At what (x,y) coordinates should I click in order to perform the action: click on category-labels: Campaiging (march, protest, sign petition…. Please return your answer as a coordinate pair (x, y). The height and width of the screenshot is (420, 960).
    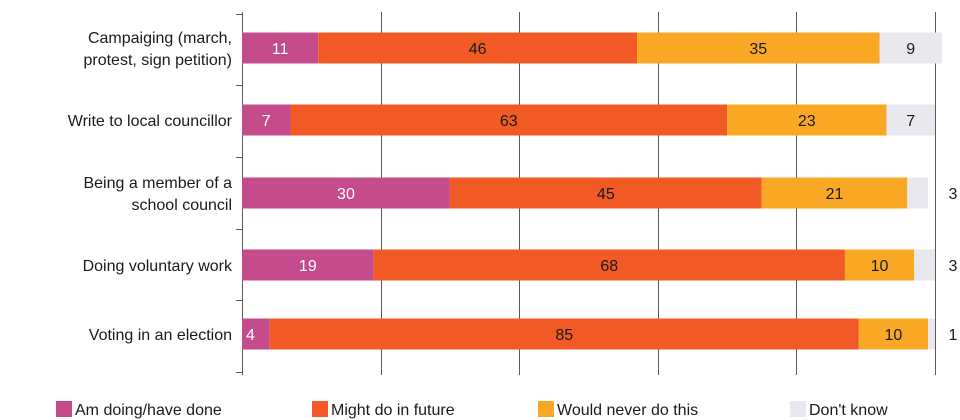
    Looking at the image, I should click on (150, 187).